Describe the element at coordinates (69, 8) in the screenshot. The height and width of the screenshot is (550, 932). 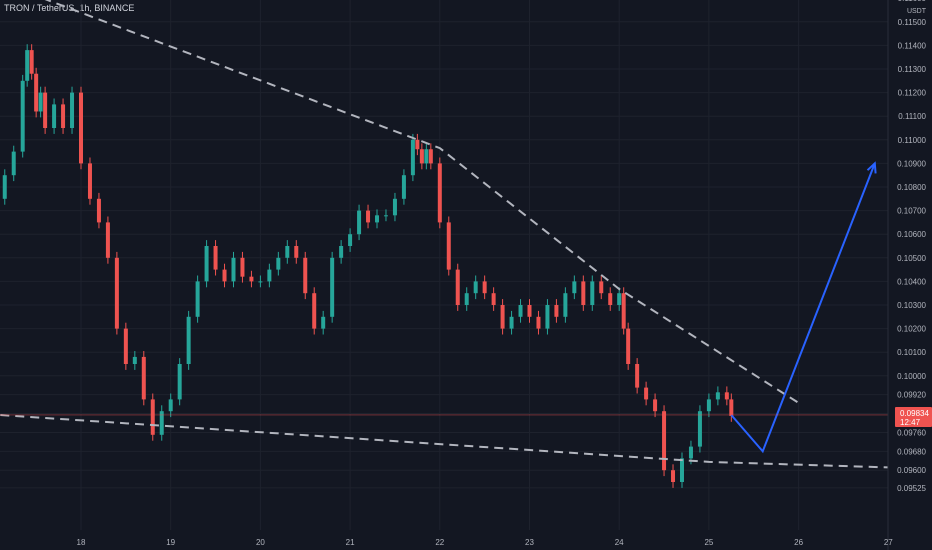
I see `chart-title: TRON / TetherUS, 1h, BINANCE` at that location.